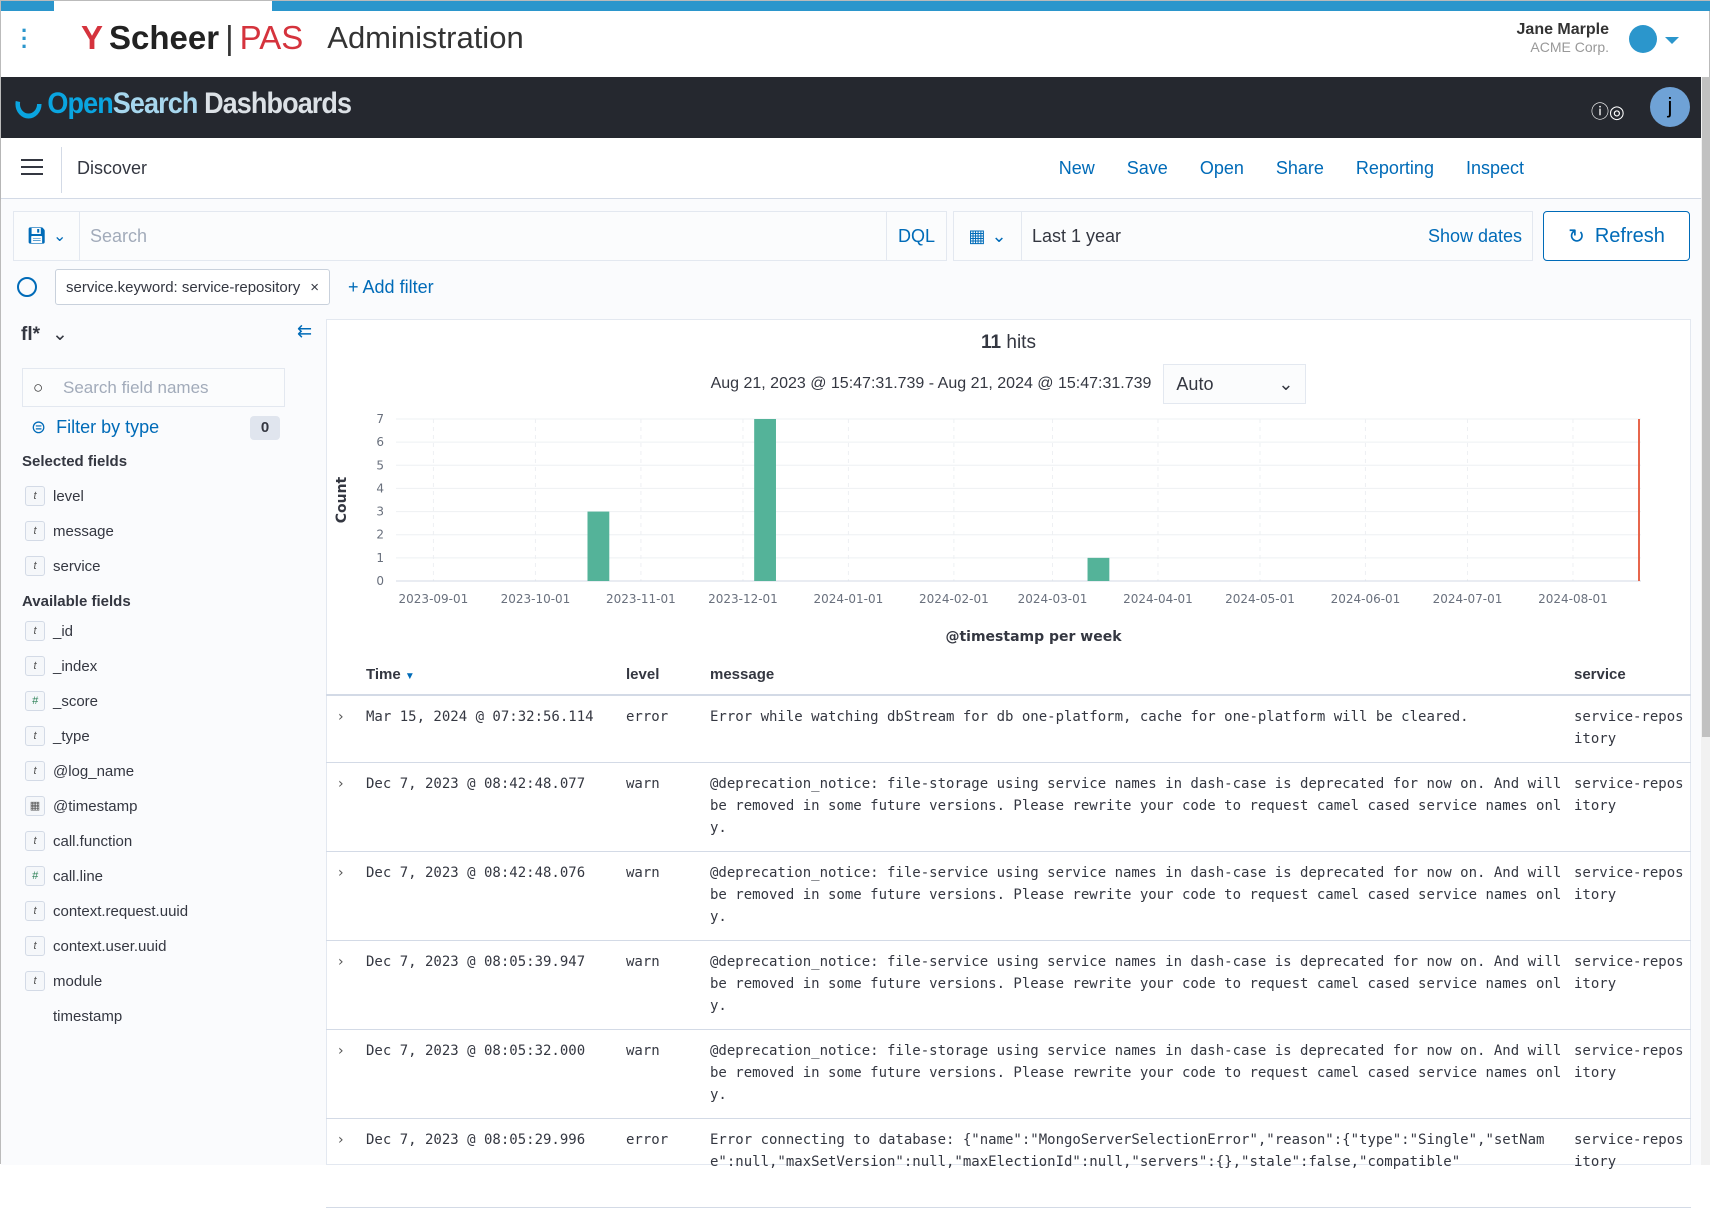 The width and height of the screenshot is (1710, 1208). I want to click on interval-value: Auto, so click(1195, 383).